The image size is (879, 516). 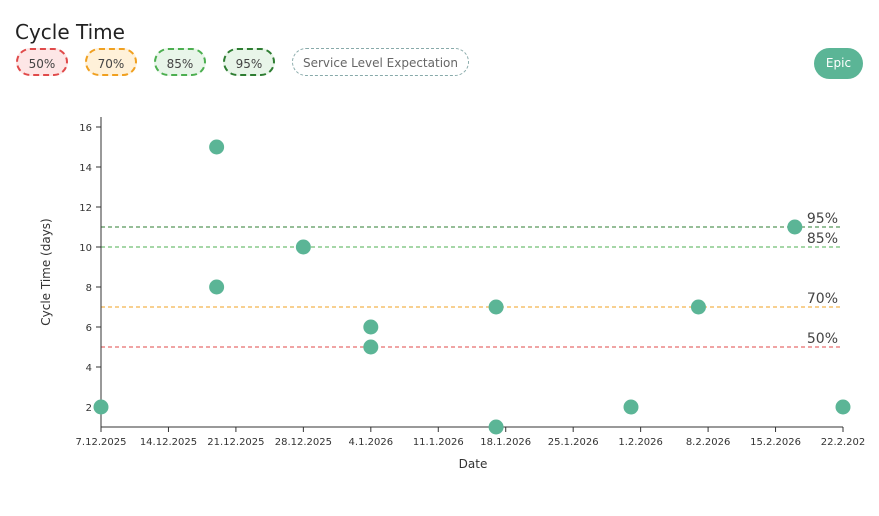 What do you see at coordinates (168, 442) in the screenshot?
I see `x-tick-label: 14.12.2025` at bounding box center [168, 442].